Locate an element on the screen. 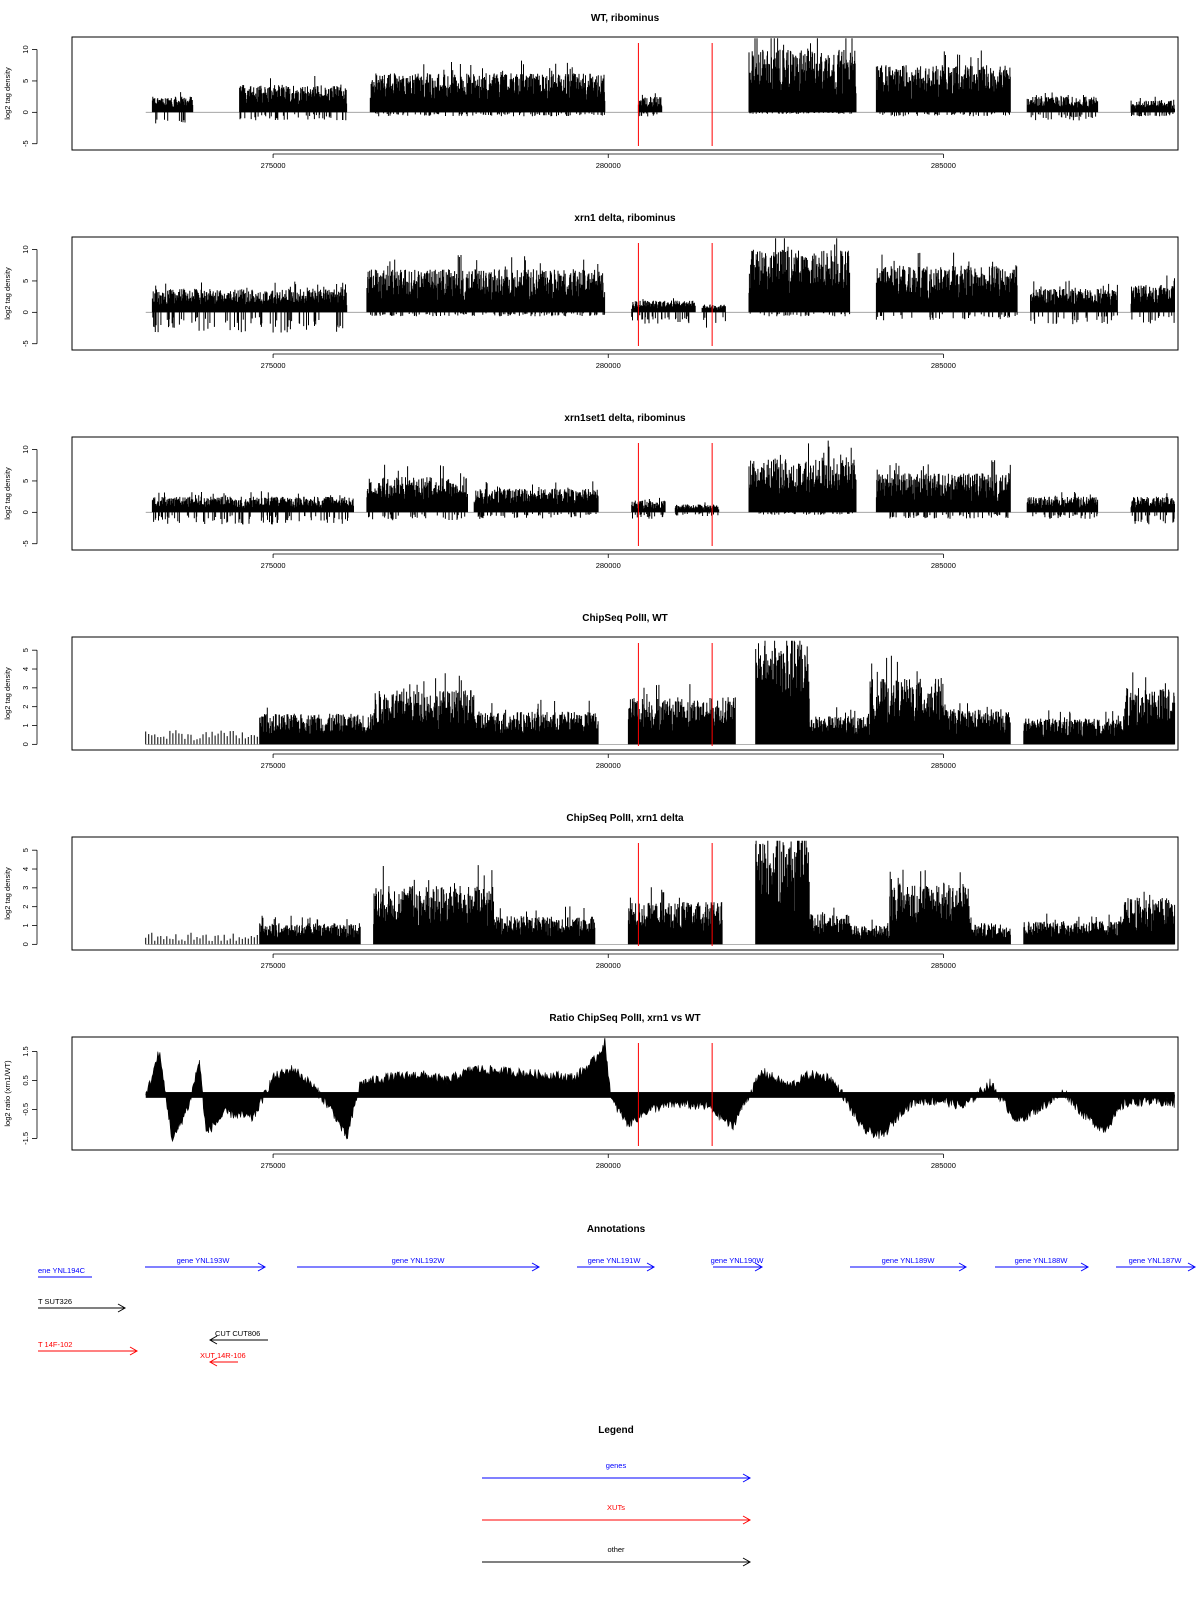 The height and width of the screenshot is (1600, 1200). chart-title: Ratio ChipSeq PolII, xrn1 vs WT is located at coordinates (624, 1018).